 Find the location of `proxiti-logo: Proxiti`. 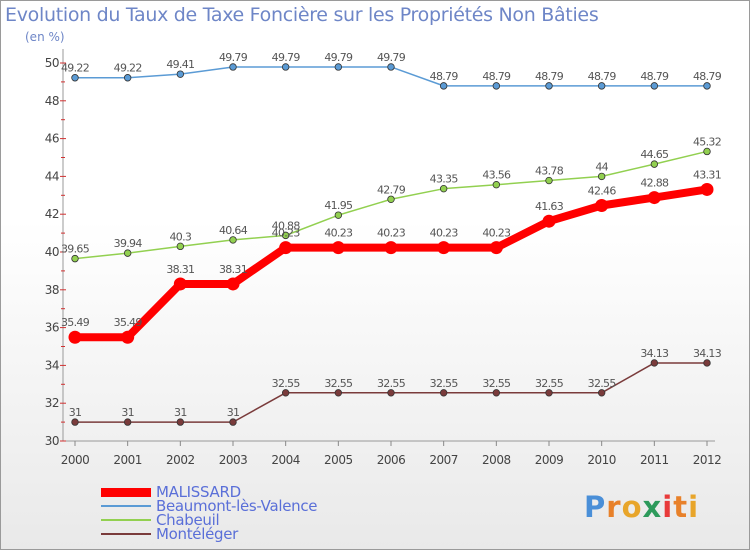

proxiti-logo: Proxiti is located at coordinates (641, 507).